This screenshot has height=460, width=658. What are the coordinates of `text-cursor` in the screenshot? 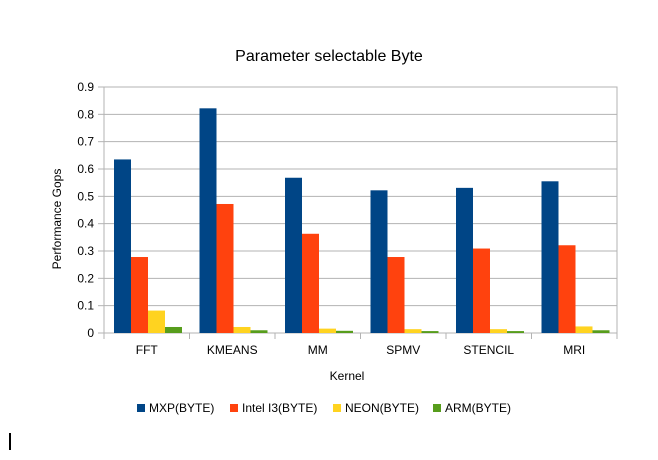 It's located at (10, 441).